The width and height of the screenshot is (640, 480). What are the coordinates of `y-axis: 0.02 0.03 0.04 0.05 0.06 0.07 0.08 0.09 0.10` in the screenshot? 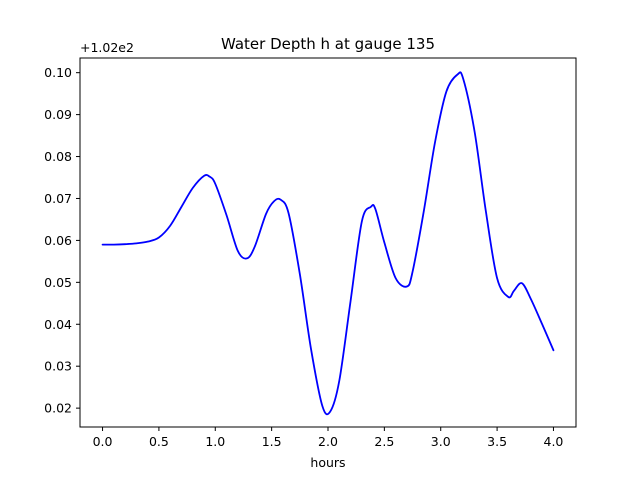 It's located at (62, 240).